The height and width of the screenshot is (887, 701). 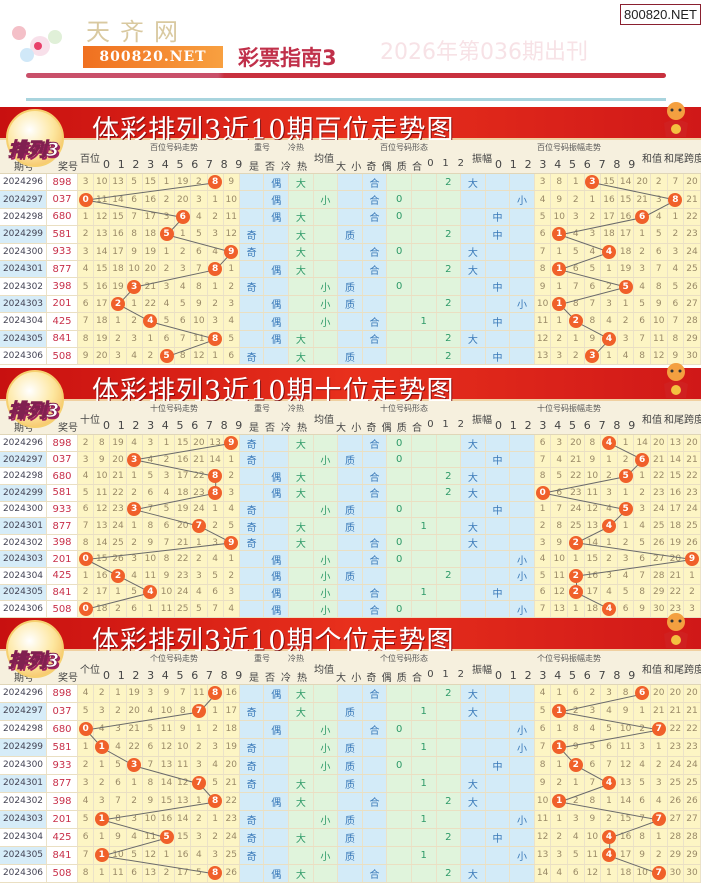 I want to click on trend-cell: 25, so click(x=183, y=609).